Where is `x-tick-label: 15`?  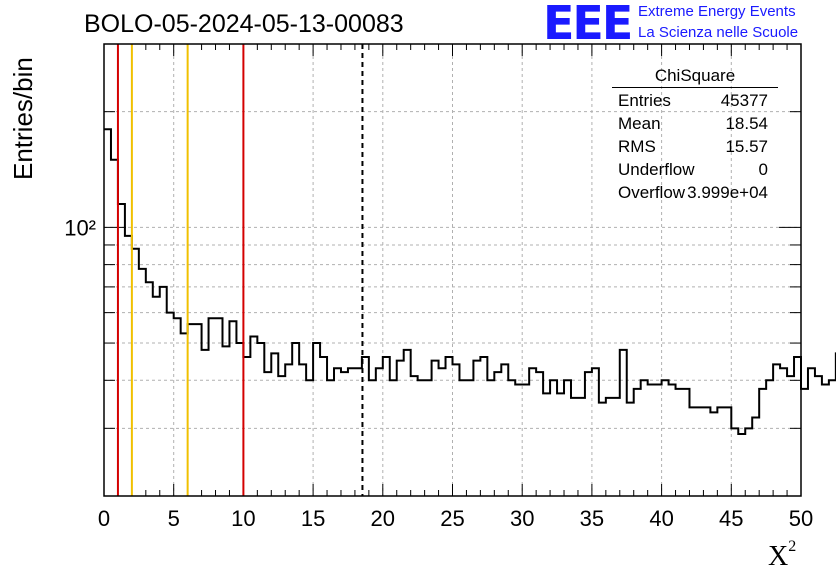 x-tick-label: 15 is located at coordinates (313, 518).